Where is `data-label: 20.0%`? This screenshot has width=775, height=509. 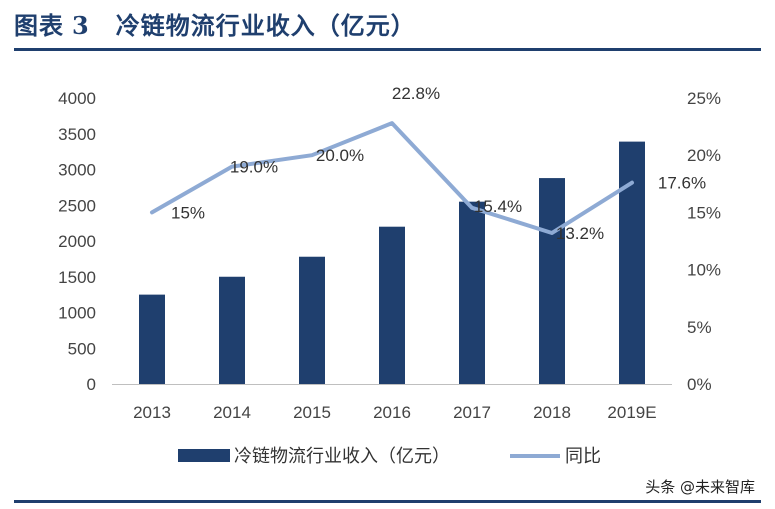
data-label: 20.0% is located at coordinates (340, 155).